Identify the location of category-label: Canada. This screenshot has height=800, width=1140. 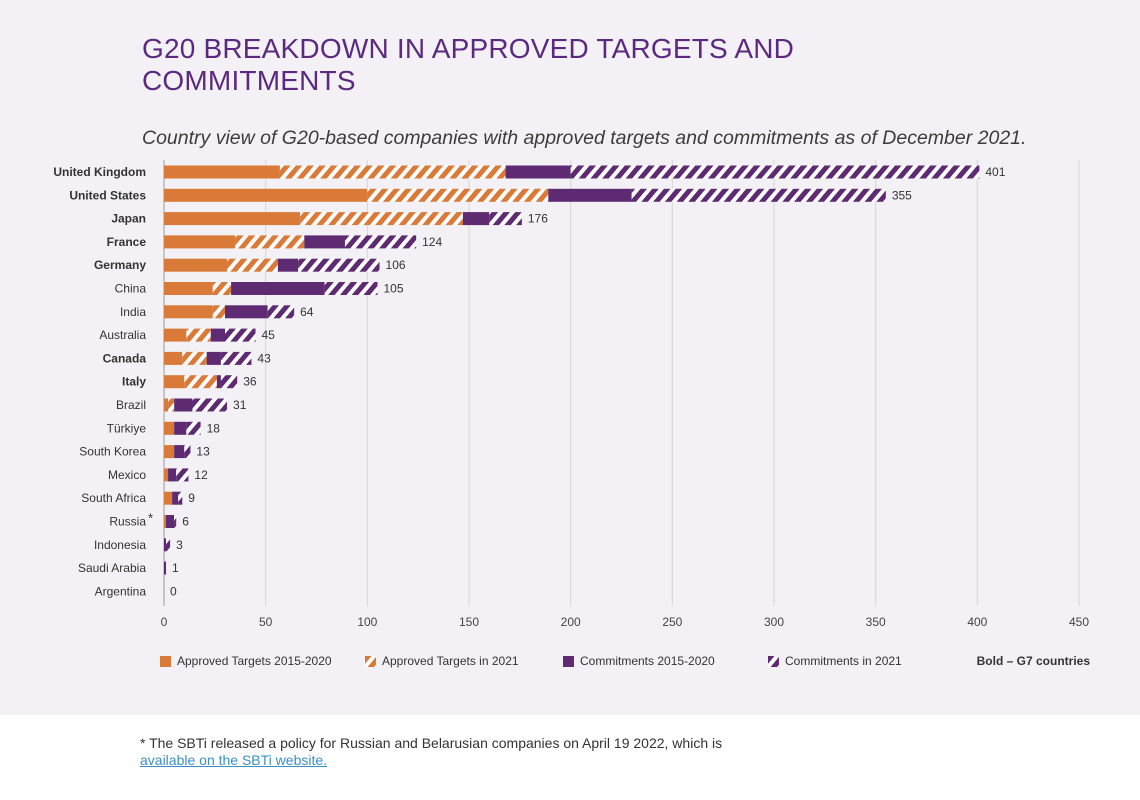
(125, 358).